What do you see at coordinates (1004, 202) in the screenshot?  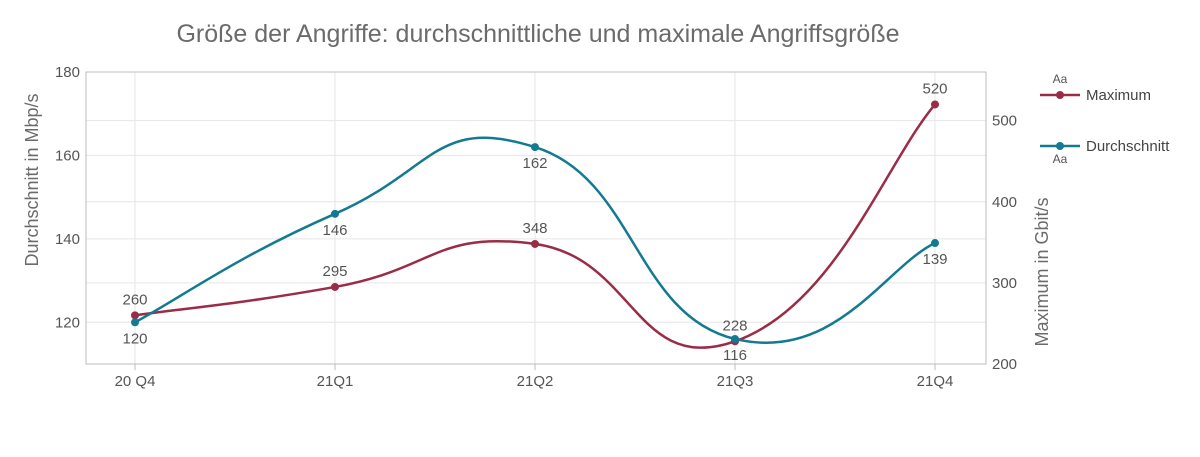 I see `y-right-tick-label: 400` at bounding box center [1004, 202].